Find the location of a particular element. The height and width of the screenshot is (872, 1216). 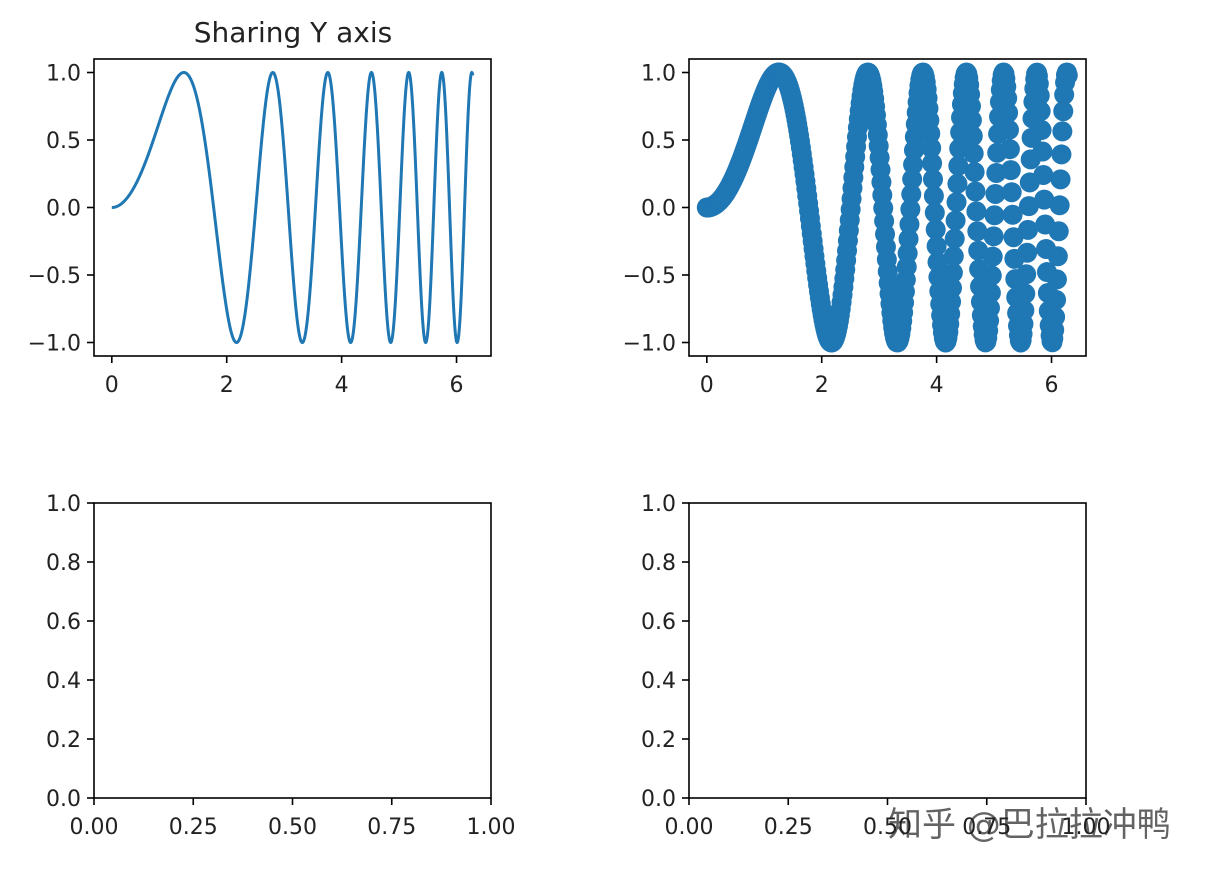

watermark-text: 知乎 @巴拉拉冲鸭 is located at coordinates (1029, 825).